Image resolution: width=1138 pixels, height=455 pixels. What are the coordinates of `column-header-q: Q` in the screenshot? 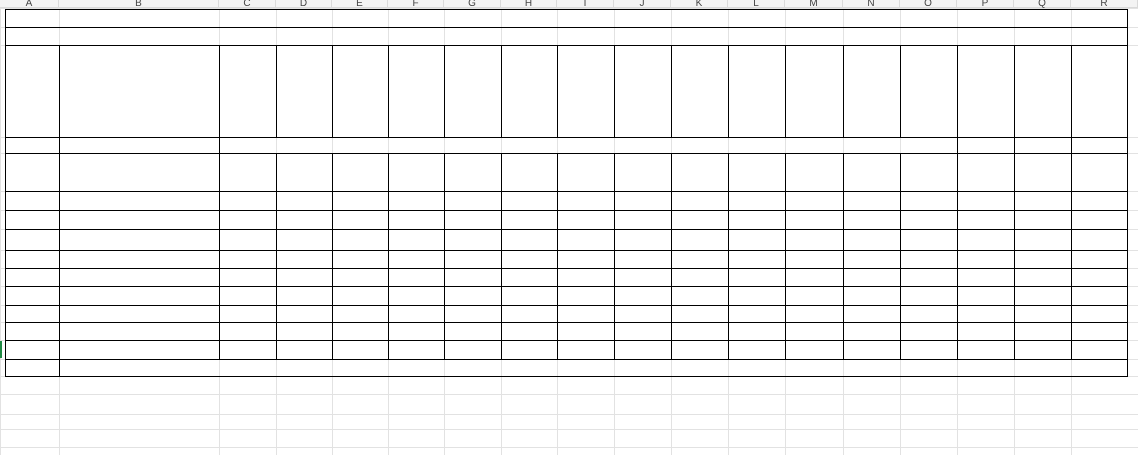 It's located at (1042, 4).